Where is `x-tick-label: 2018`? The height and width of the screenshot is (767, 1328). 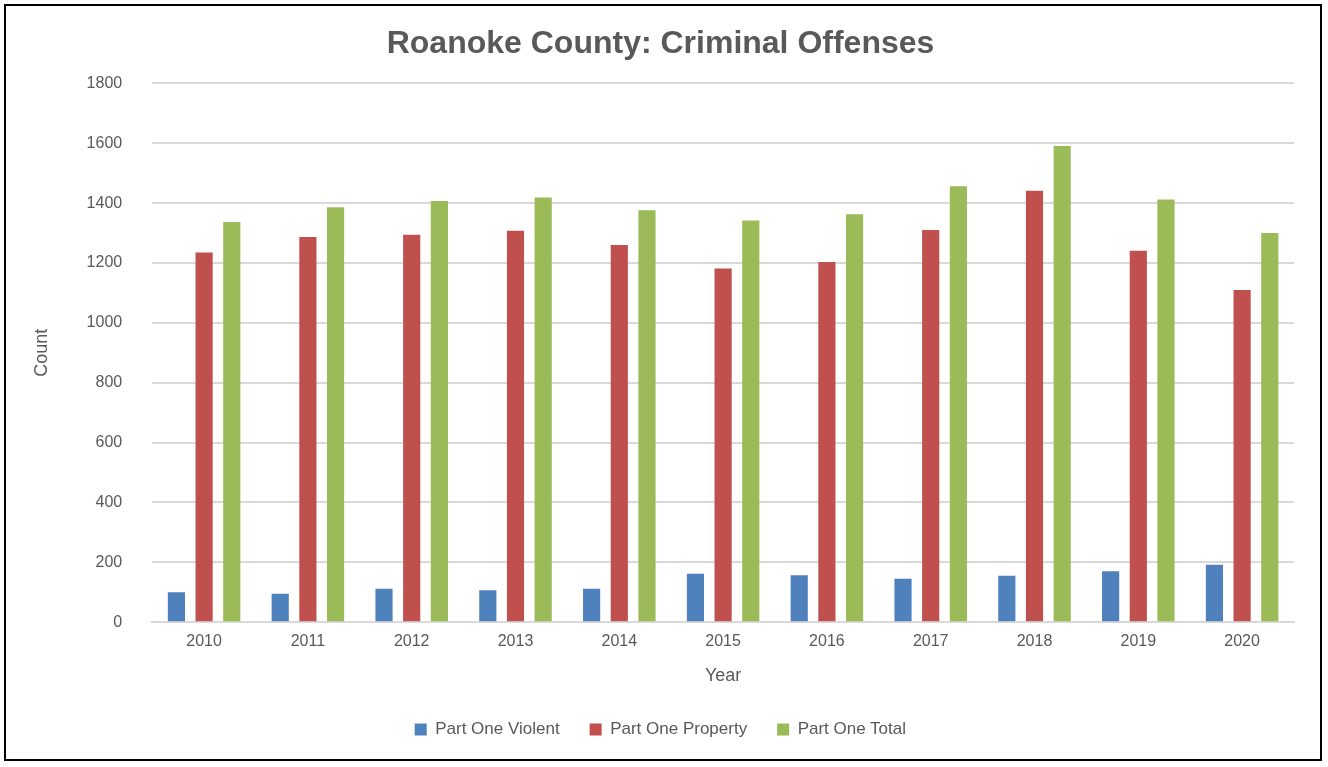
x-tick-label: 2018 is located at coordinates (1034, 641).